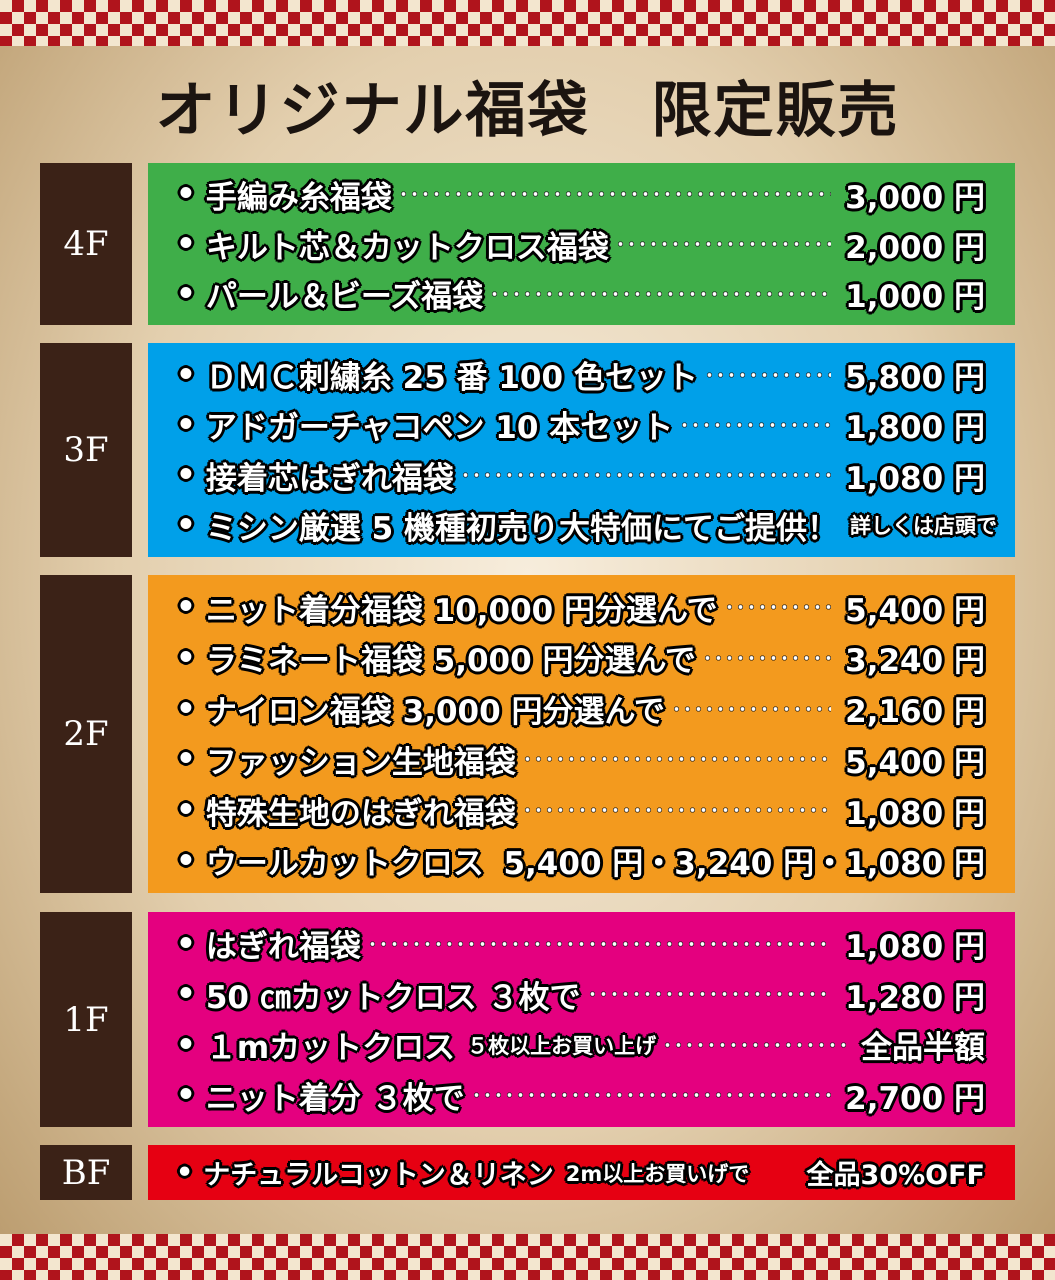 The height and width of the screenshot is (1280, 1055). I want to click on item-row: ニット着分福袋 10,000 円分選んで 5,400 円, so click(580, 607).